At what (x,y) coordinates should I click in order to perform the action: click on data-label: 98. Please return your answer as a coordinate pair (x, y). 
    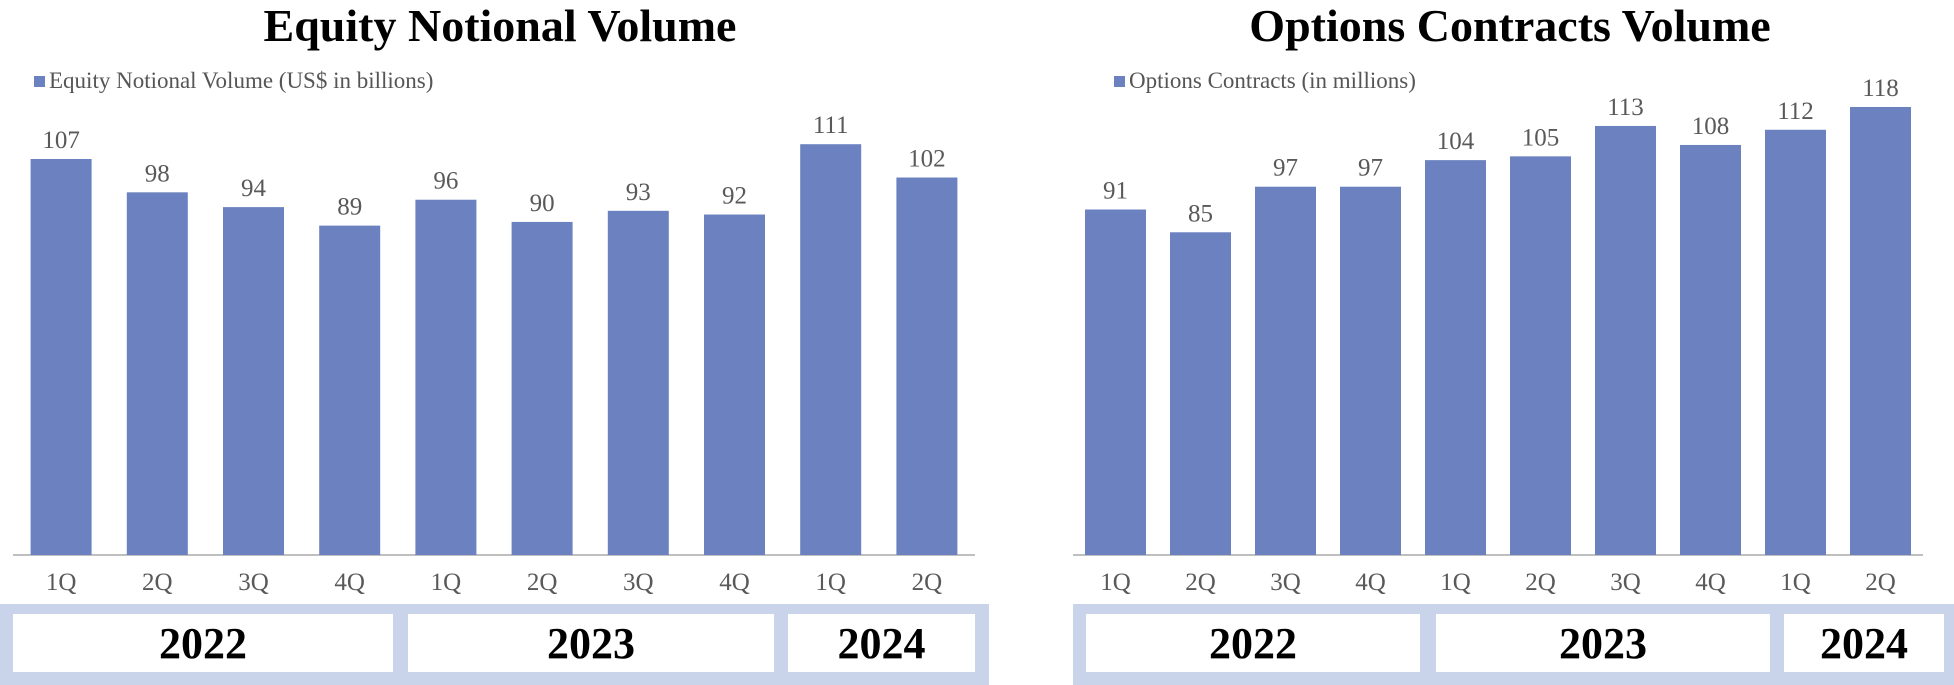
    Looking at the image, I should click on (157, 173).